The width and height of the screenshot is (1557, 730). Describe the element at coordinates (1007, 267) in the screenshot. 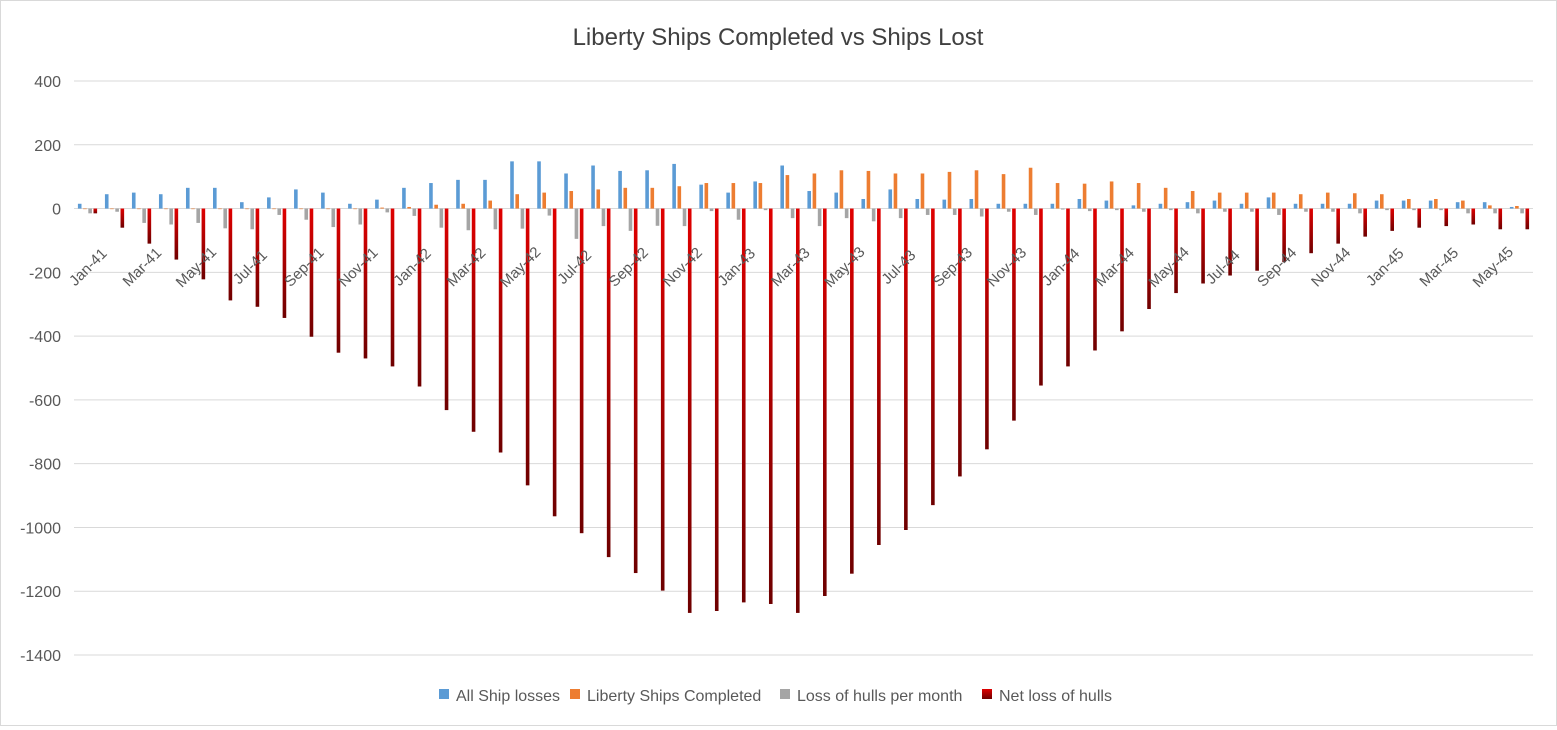

I see `x-tick-label: Nov-43` at that location.